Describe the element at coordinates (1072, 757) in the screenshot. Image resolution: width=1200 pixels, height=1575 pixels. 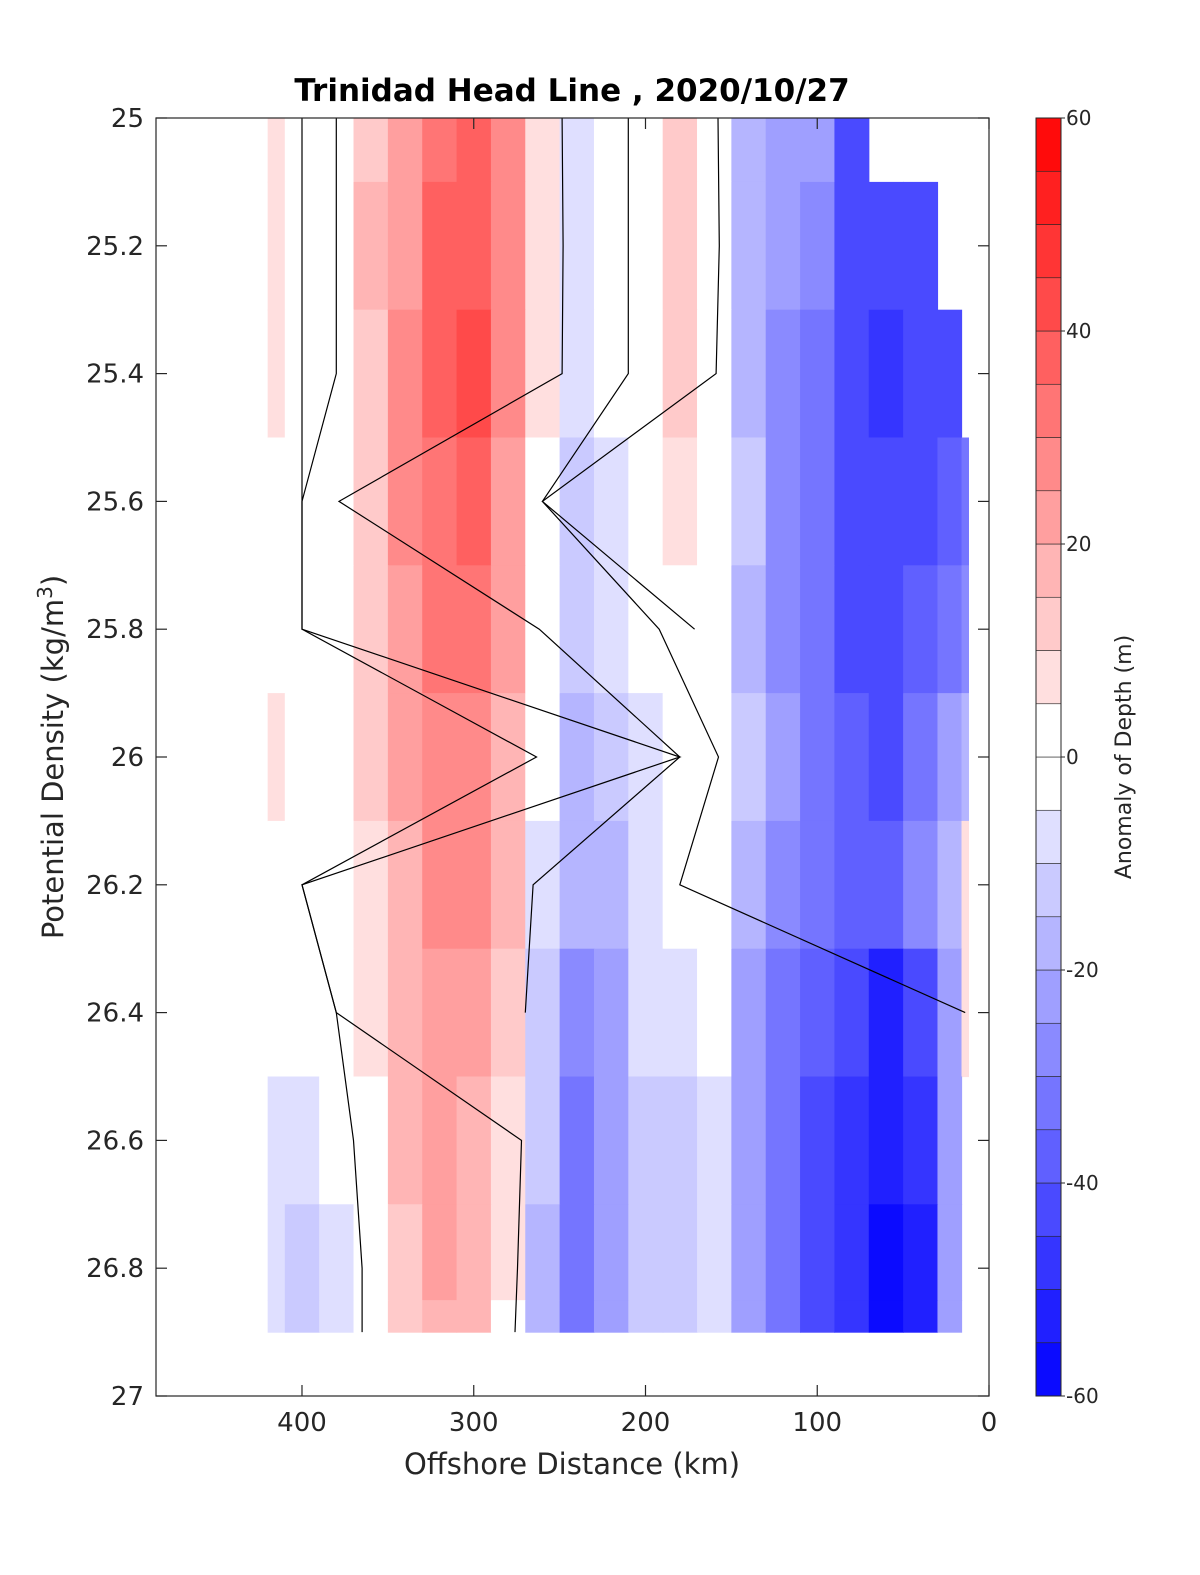
I see `colorbar-tick-label: 0` at that location.